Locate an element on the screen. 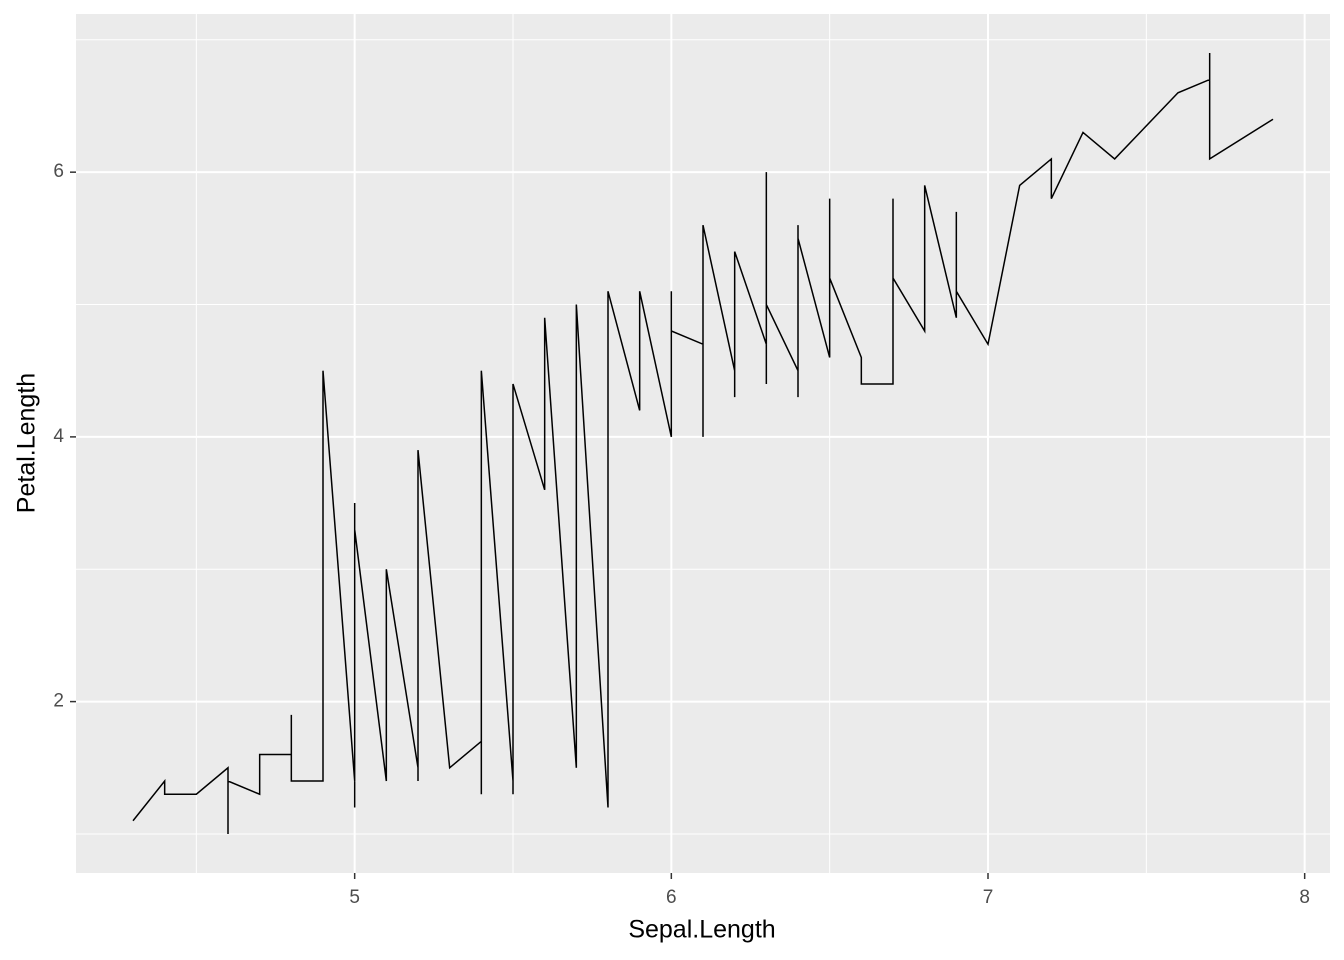 The image size is (1344, 960). x-tick-label: 7 is located at coordinates (988, 897).